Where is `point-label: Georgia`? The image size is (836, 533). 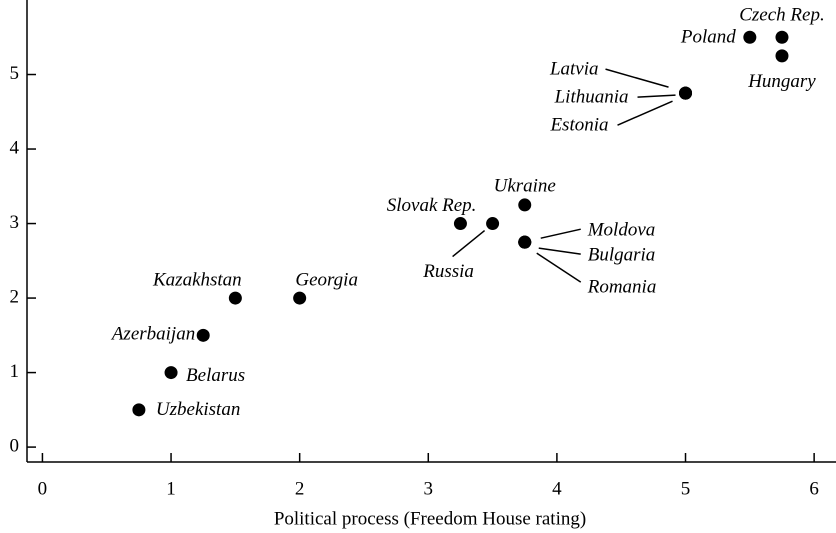 point-label: Georgia is located at coordinates (326, 279).